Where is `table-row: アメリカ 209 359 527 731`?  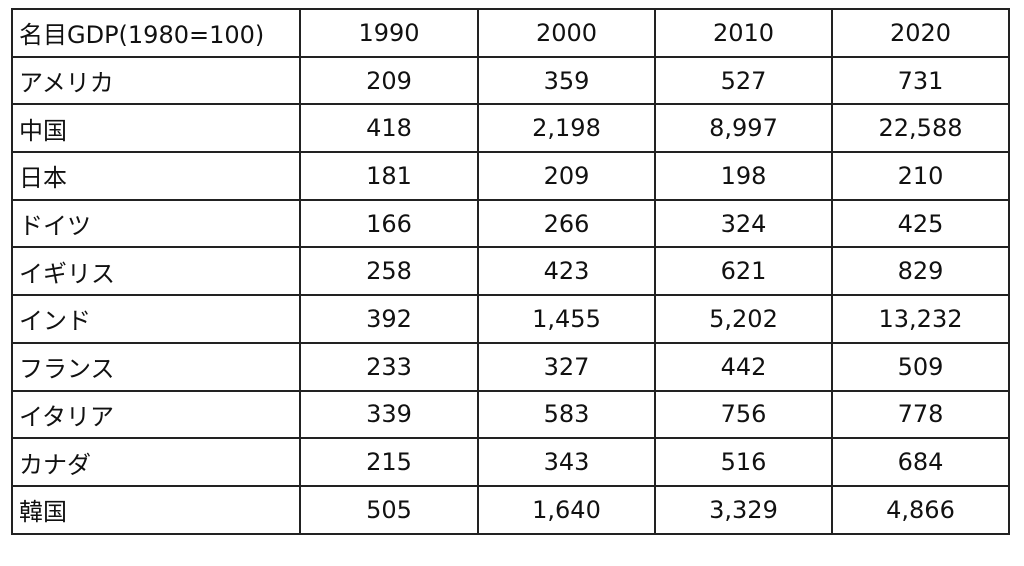
table-row: アメリカ 209 359 527 731 is located at coordinates (510, 80).